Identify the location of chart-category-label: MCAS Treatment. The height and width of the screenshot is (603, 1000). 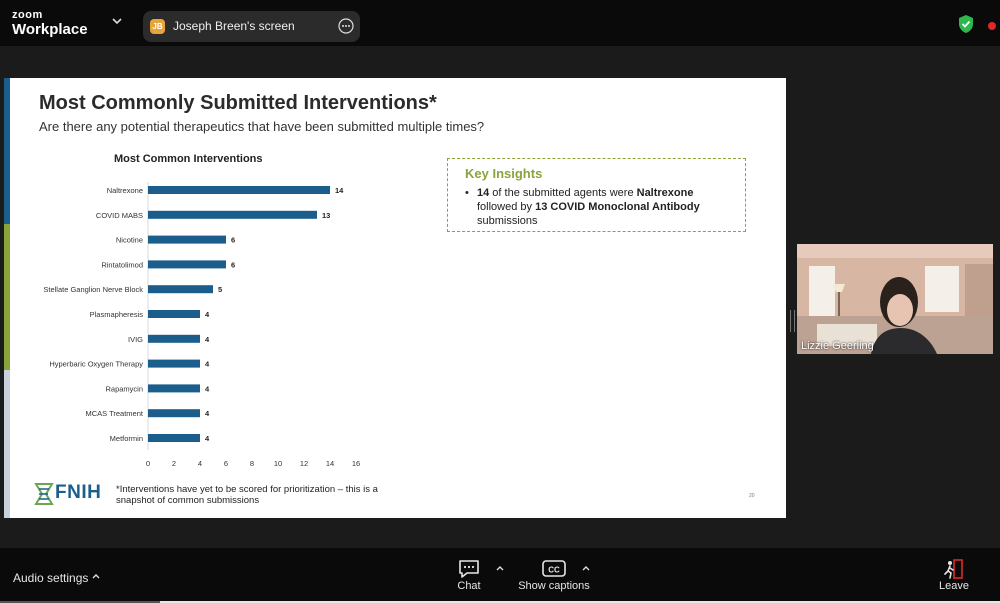
(114, 413).